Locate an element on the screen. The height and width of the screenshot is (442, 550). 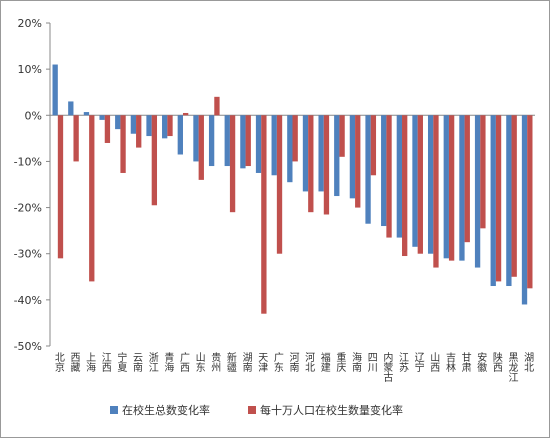
x-tick-label: 青海 is located at coordinates (168, 362).